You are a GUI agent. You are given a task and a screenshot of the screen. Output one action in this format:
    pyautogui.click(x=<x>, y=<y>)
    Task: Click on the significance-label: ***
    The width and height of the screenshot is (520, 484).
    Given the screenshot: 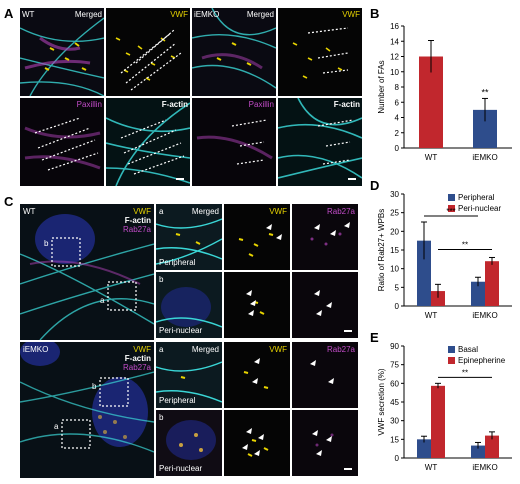 What is the action you would take?
    pyautogui.click(x=450, y=211)
    